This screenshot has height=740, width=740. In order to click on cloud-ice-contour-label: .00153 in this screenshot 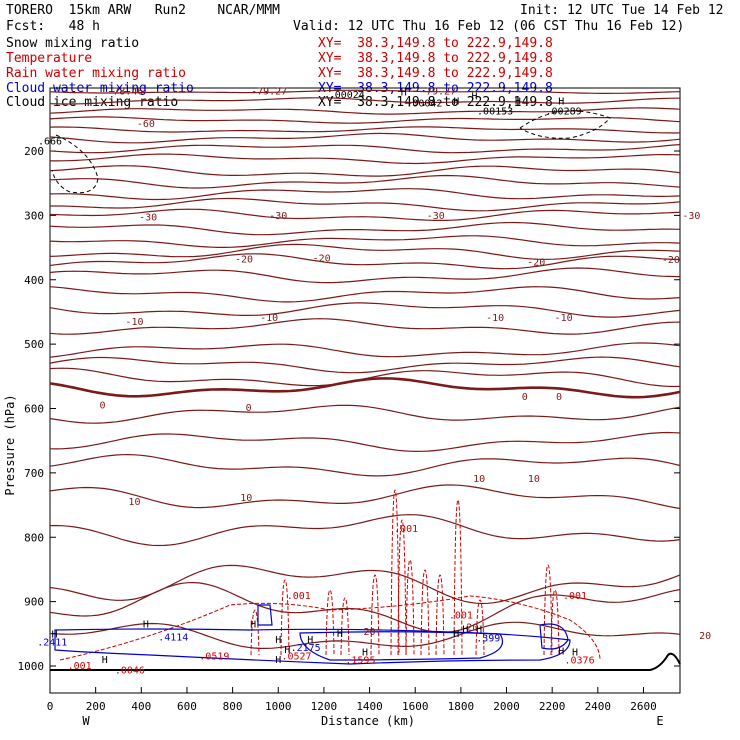, I will do `click(495, 111)`.